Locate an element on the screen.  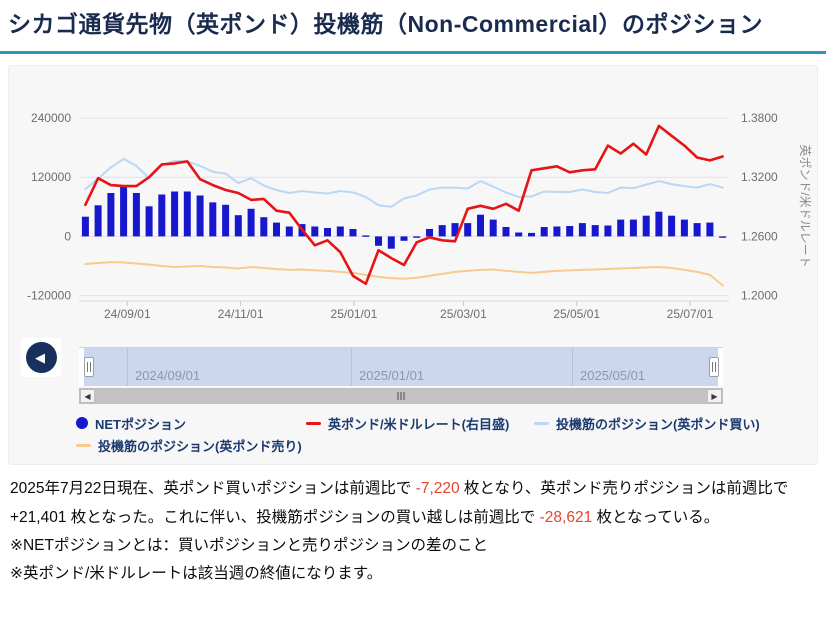
legend-circle-marker-icon is located at coordinates (82, 423).